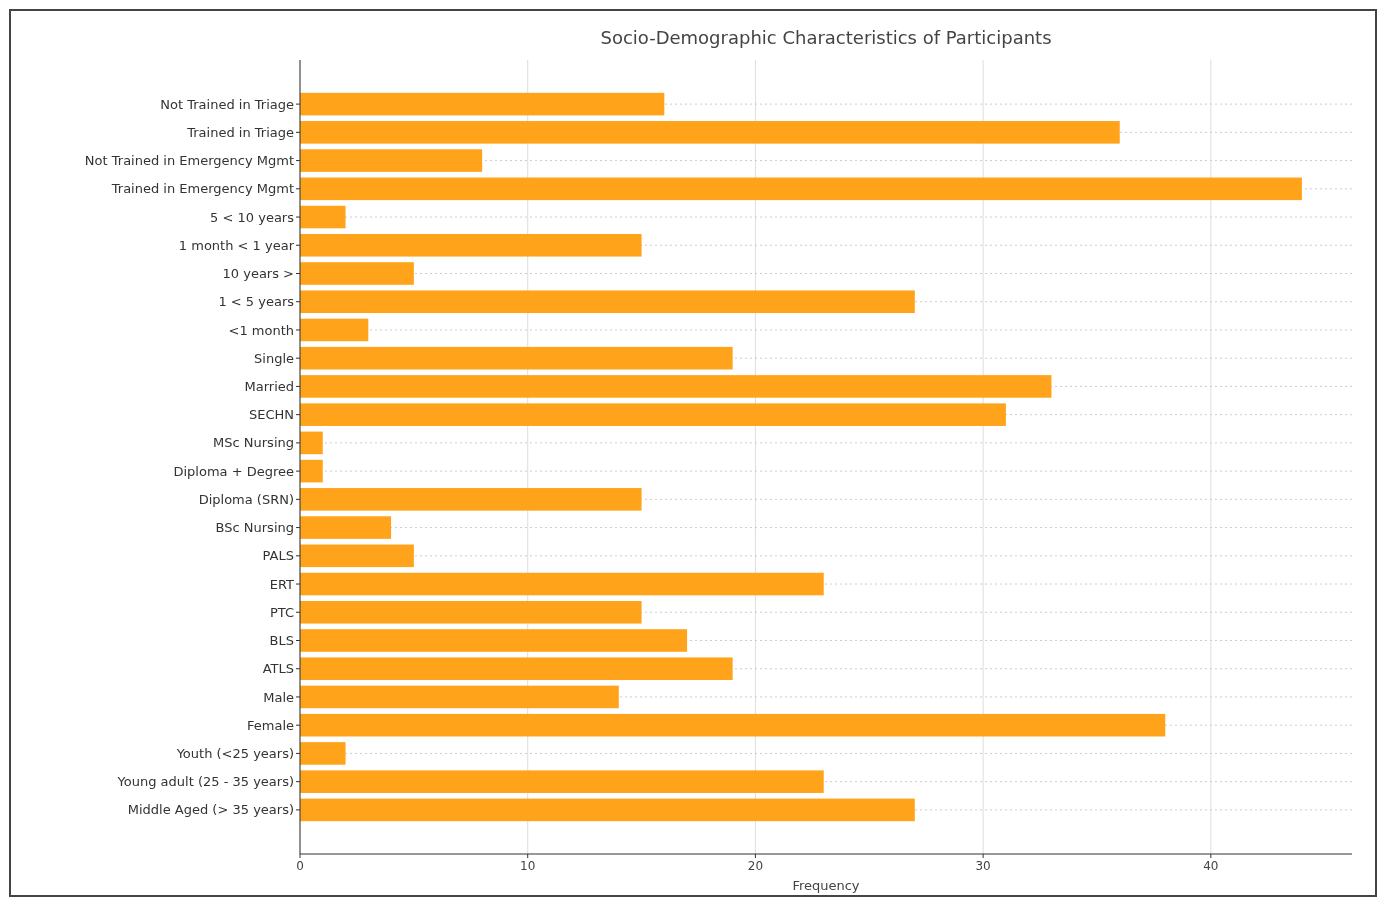  Describe the element at coordinates (261, 330) in the screenshot. I see `y-tick-label: <1 month` at that location.